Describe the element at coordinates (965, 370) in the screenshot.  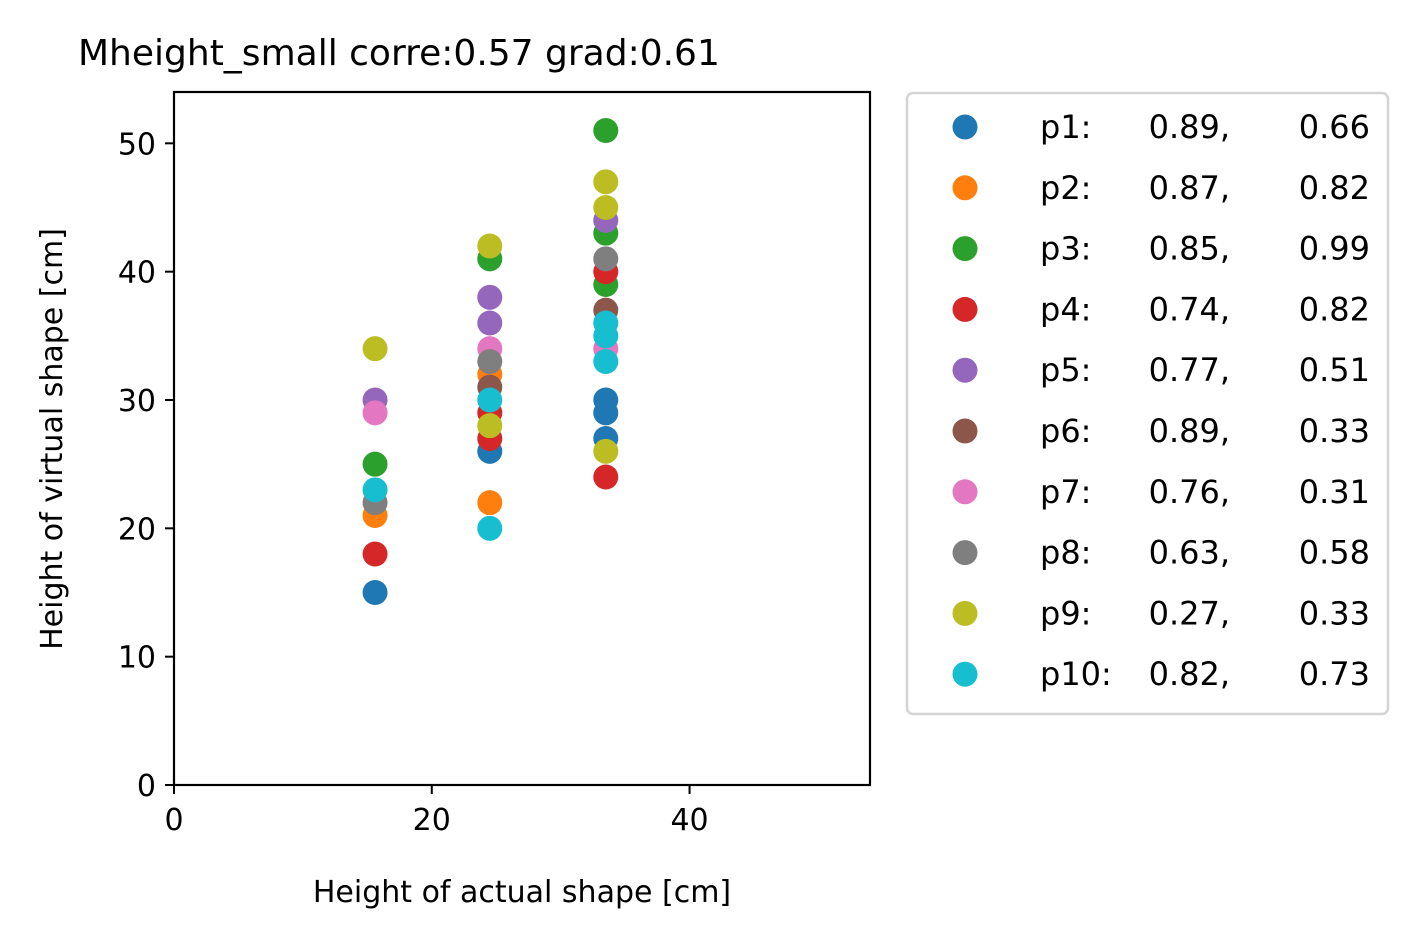
I see `legend-marker-p5` at that location.